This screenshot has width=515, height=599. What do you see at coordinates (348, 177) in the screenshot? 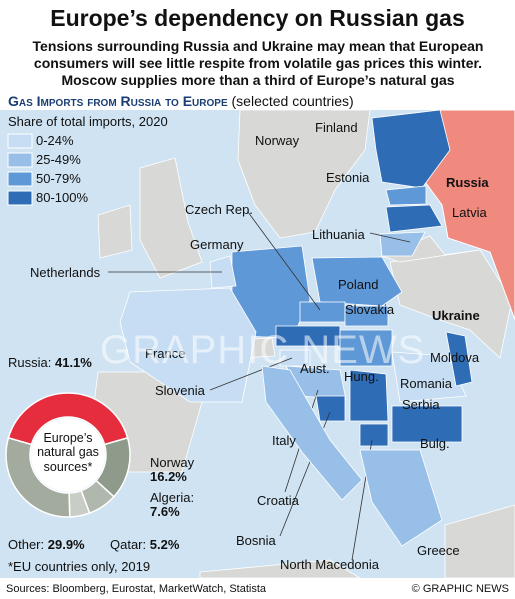
I see `country-label: Estonia` at bounding box center [348, 177].